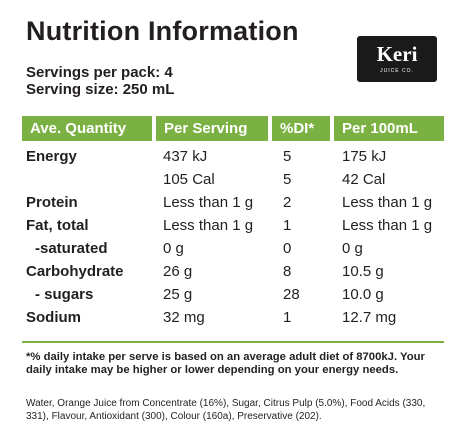 The height and width of the screenshot is (439, 460). Describe the element at coordinates (52, 202) in the screenshot. I see `nutrient-name: Protein` at that location.